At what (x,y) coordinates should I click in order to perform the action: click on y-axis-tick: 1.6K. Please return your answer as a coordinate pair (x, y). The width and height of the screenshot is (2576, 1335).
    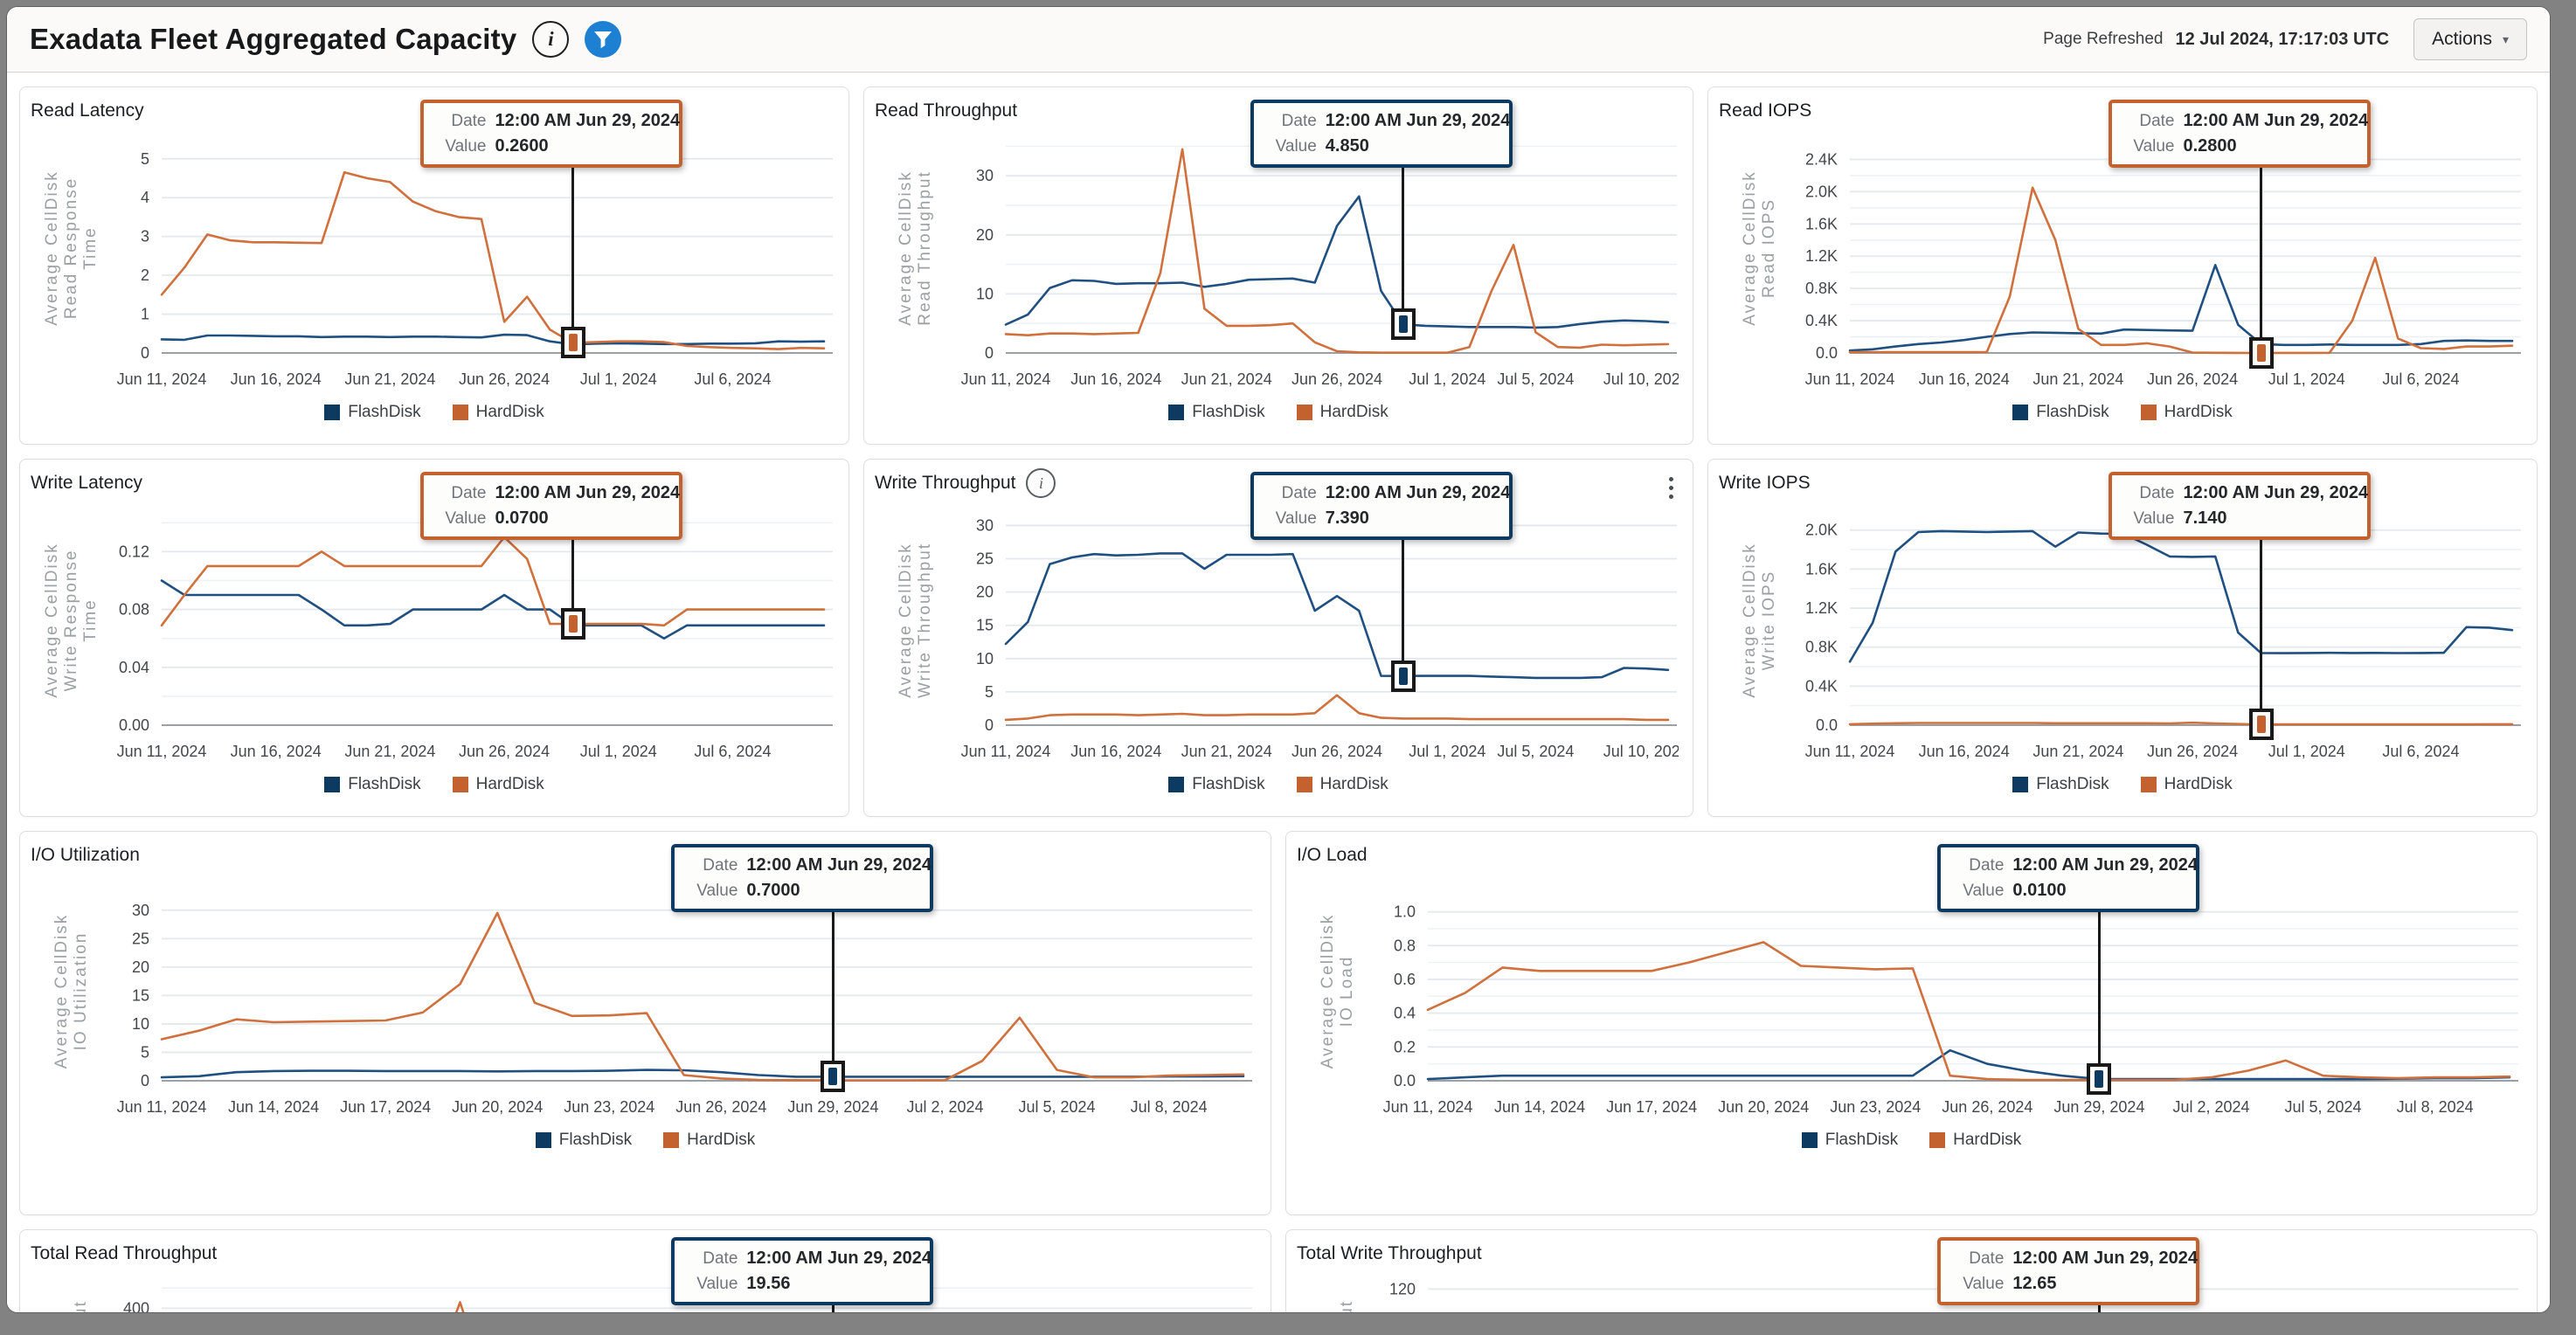
    Looking at the image, I should click on (1821, 569).